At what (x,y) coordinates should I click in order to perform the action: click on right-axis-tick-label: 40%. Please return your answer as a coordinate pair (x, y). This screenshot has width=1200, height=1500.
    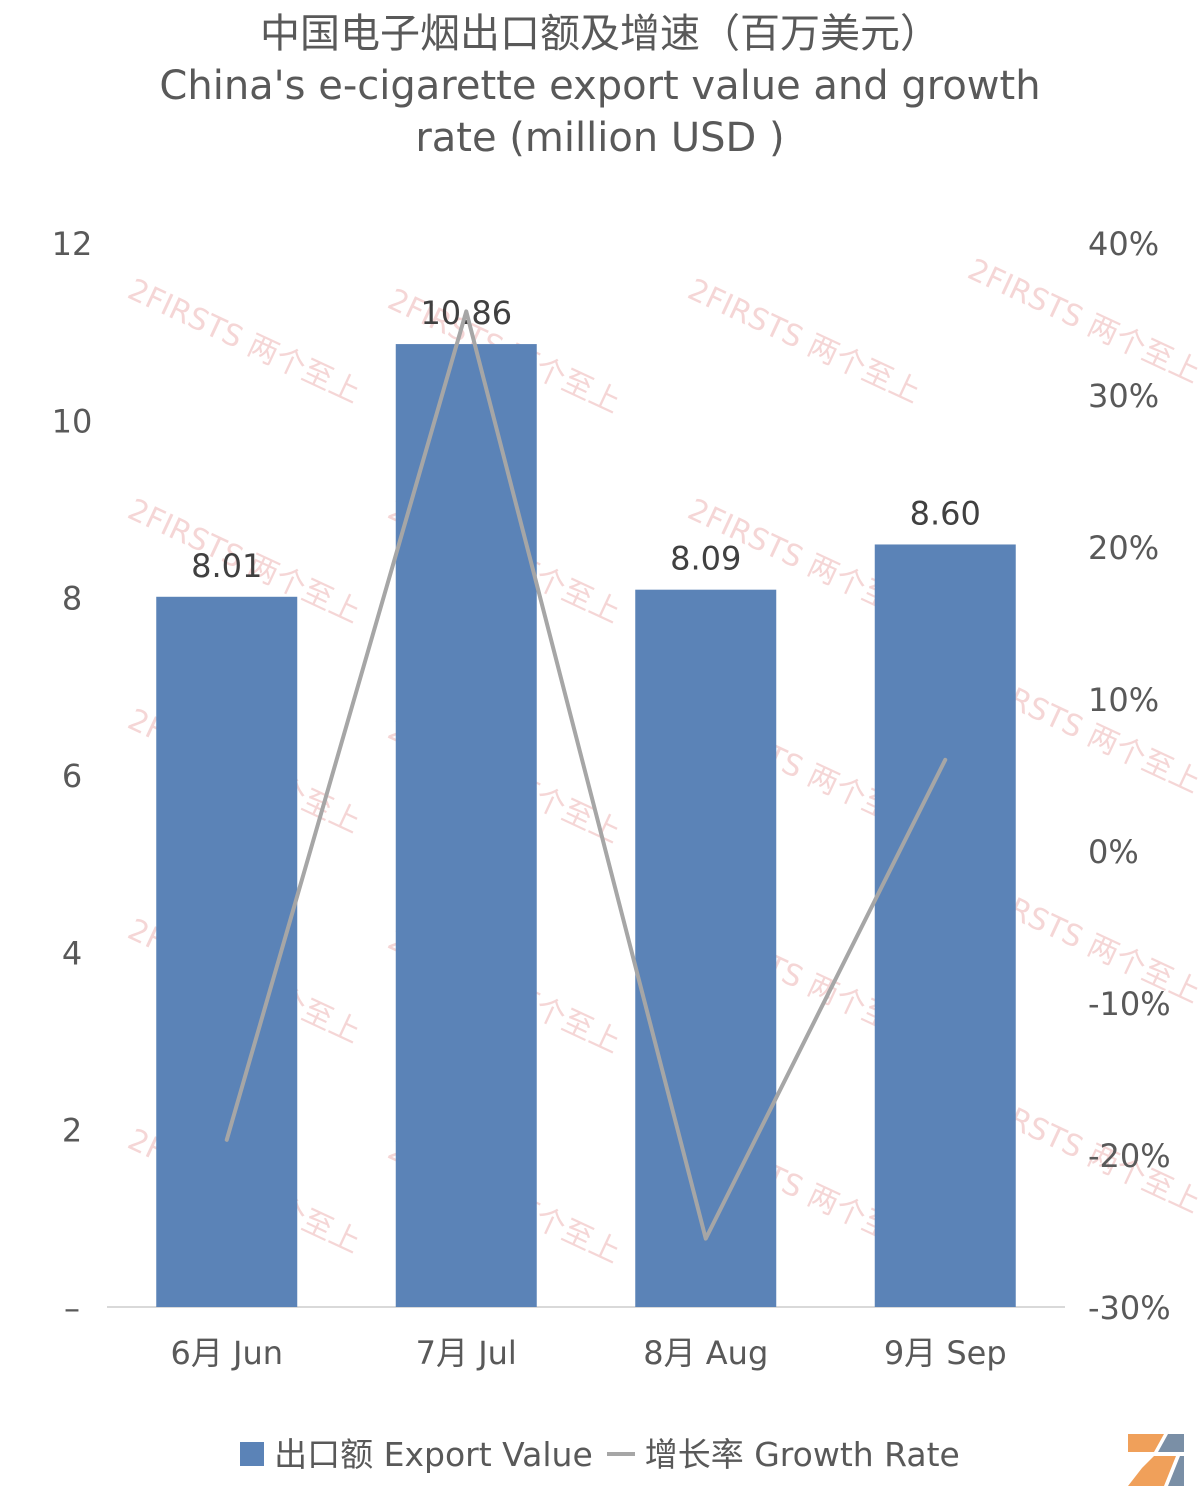
    Looking at the image, I should click on (1123, 244).